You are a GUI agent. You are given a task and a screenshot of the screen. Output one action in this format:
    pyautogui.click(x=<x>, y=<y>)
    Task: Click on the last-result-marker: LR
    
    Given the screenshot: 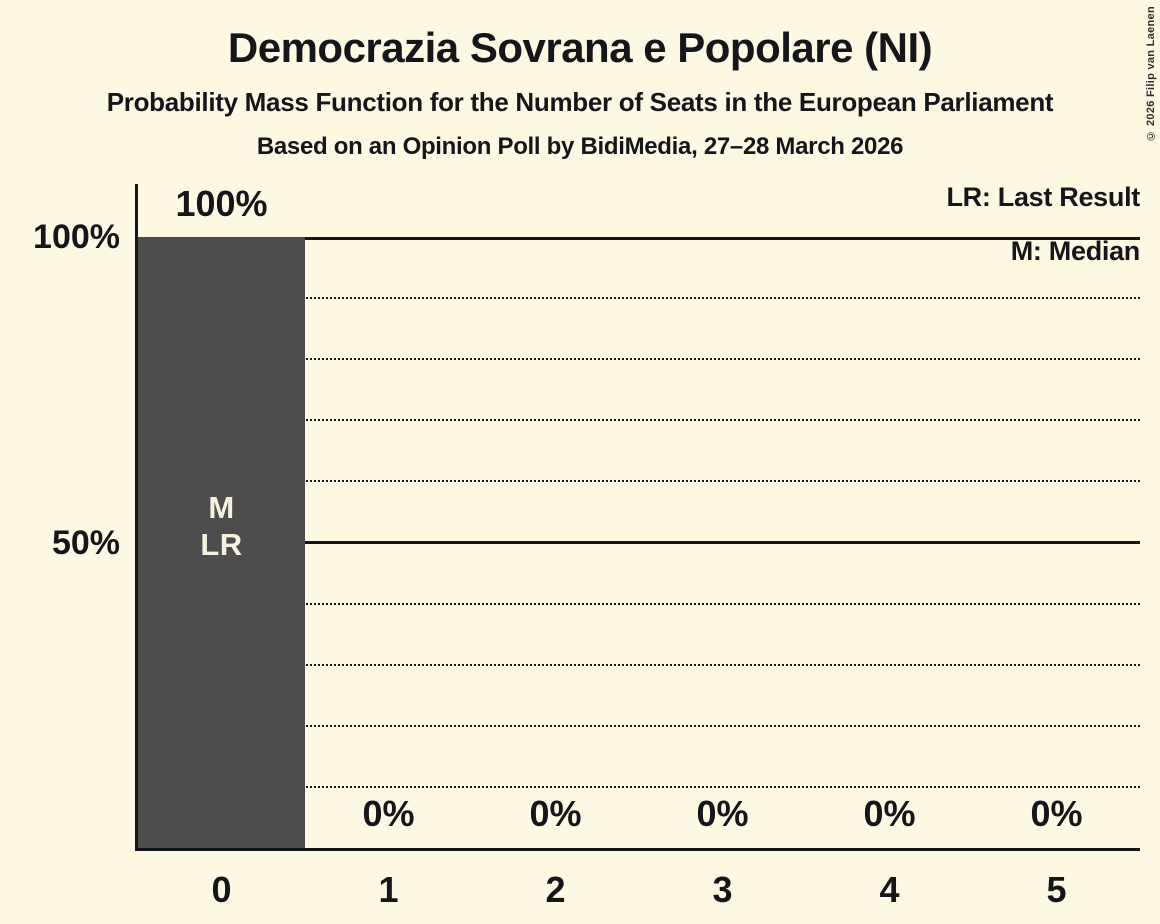 What is the action you would take?
    pyautogui.click(x=221, y=544)
    